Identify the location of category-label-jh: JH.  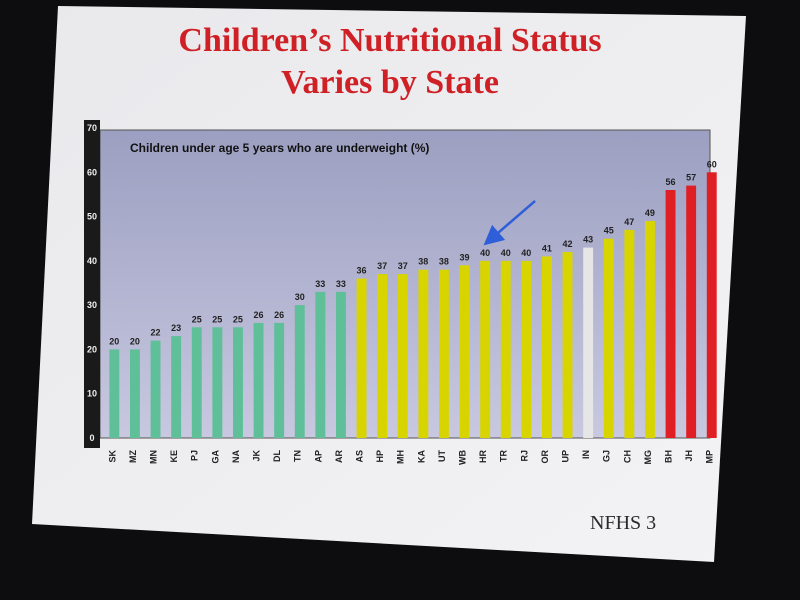
(689, 456).